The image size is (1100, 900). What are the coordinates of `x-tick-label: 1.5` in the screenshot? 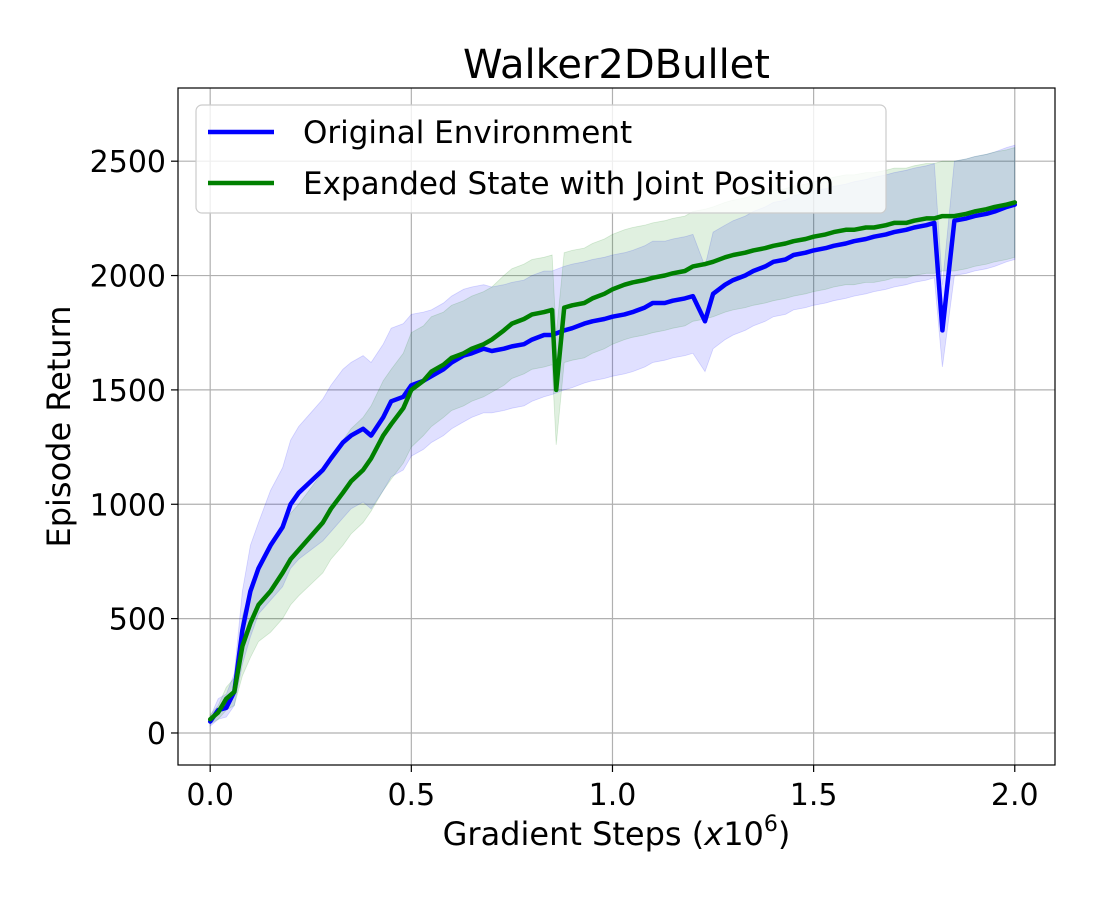 It's located at (814, 795).